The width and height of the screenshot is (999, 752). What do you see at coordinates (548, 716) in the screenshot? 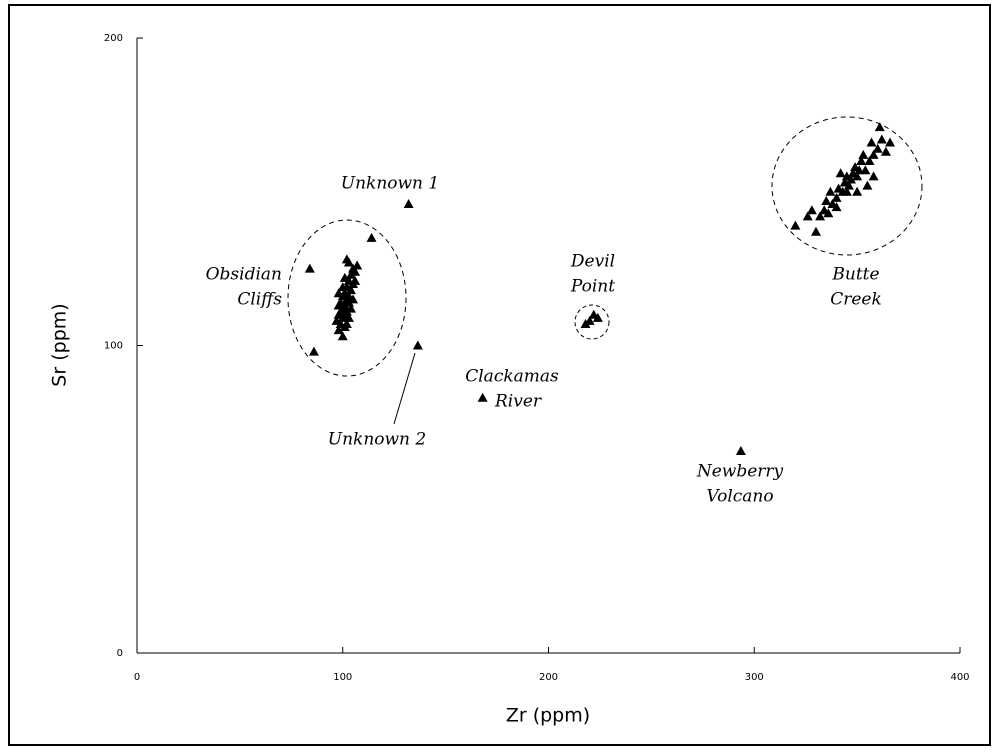
I see `x-axis-title: Zr (ppm)` at bounding box center [548, 716].